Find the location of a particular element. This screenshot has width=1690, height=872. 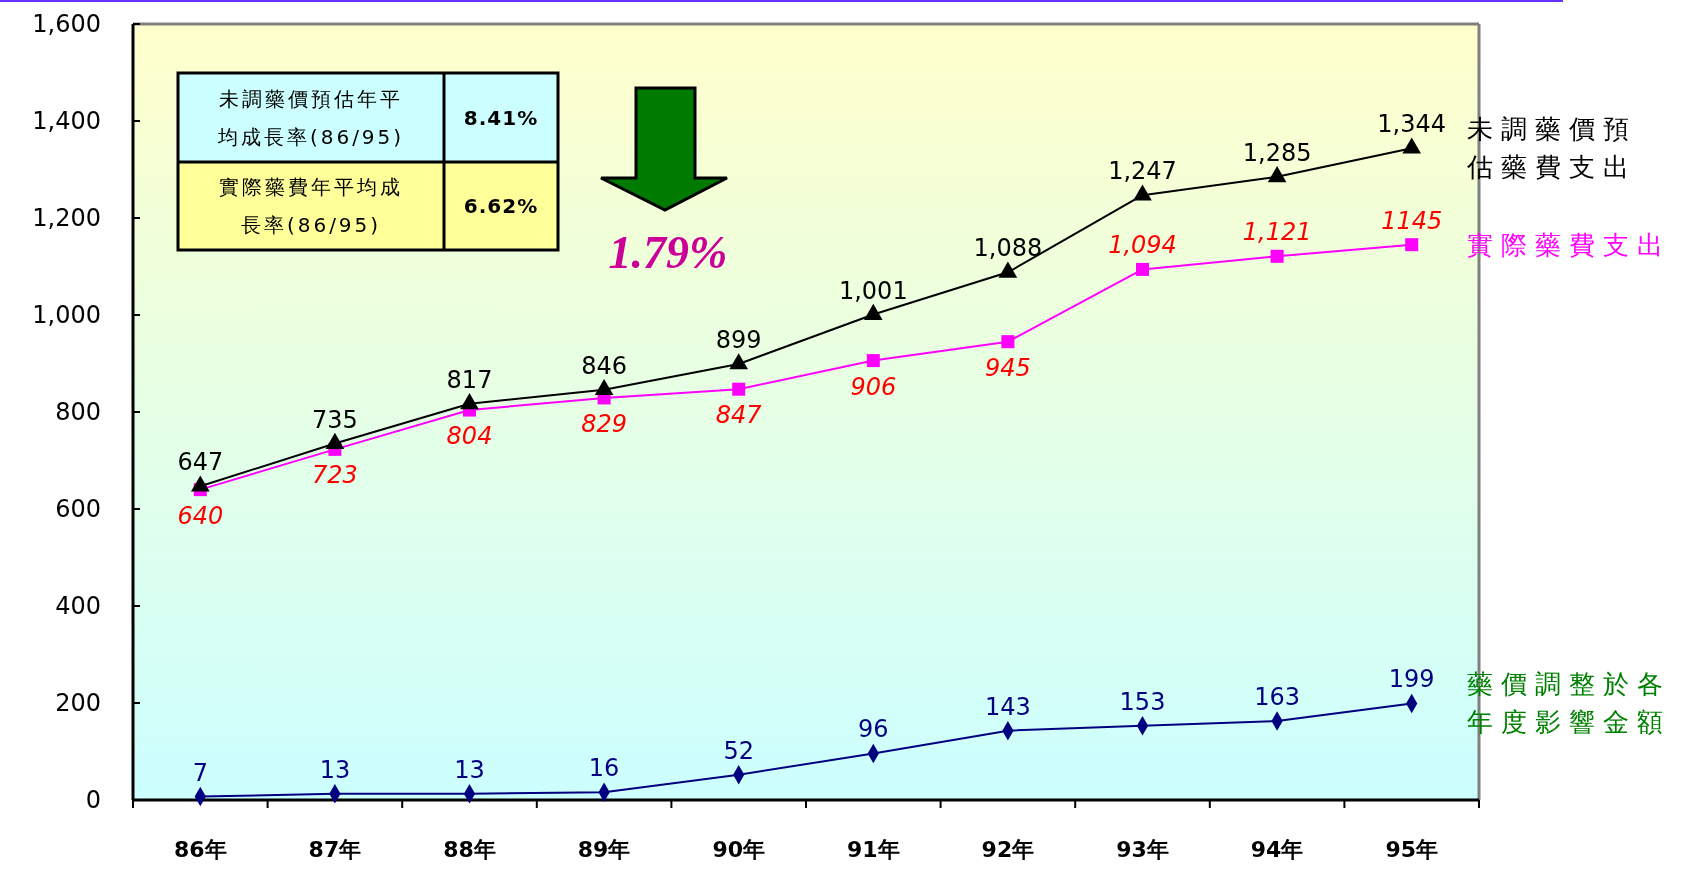

annotation: 6.62% is located at coordinates (501, 206).